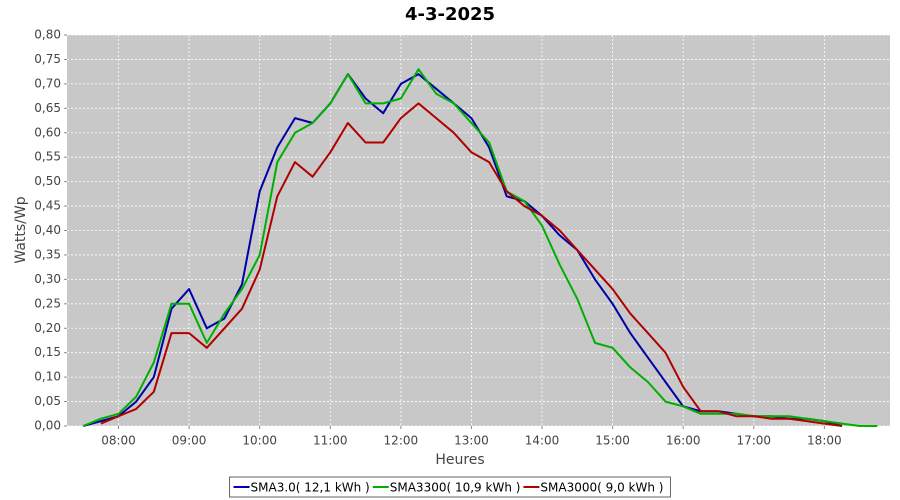 This screenshot has width=900, height=500. Describe the element at coordinates (47, 303) in the screenshot. I see `y-tick-label: 0,25` at that location.